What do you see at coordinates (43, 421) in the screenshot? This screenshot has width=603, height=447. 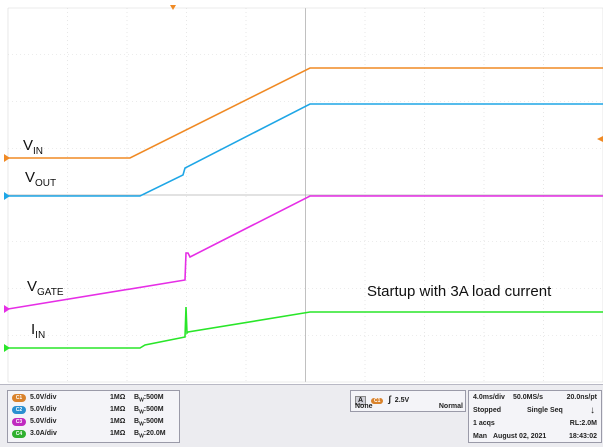 I see `channel-scale-3: 5.0V/div` at bounding box center [43, 421].